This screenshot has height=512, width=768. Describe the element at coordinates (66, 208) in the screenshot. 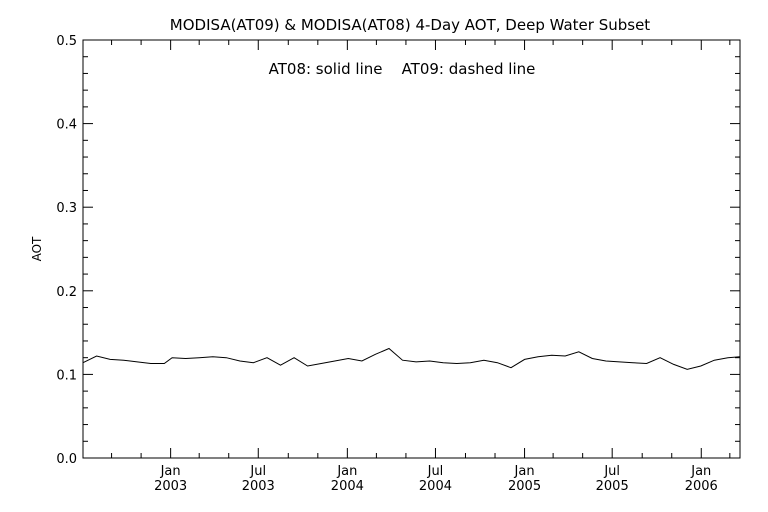

I see `y-tick-label: 0.3` at that location.